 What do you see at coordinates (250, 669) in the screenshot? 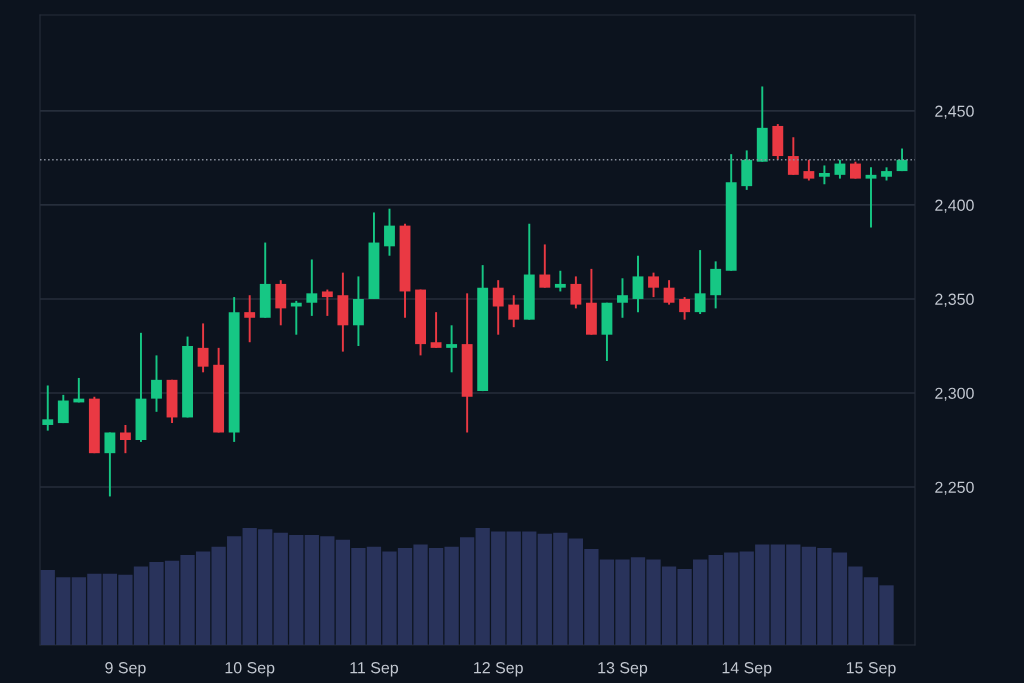
I see `x-tick-label: 10 Sep` at bounding box center [250, 669].